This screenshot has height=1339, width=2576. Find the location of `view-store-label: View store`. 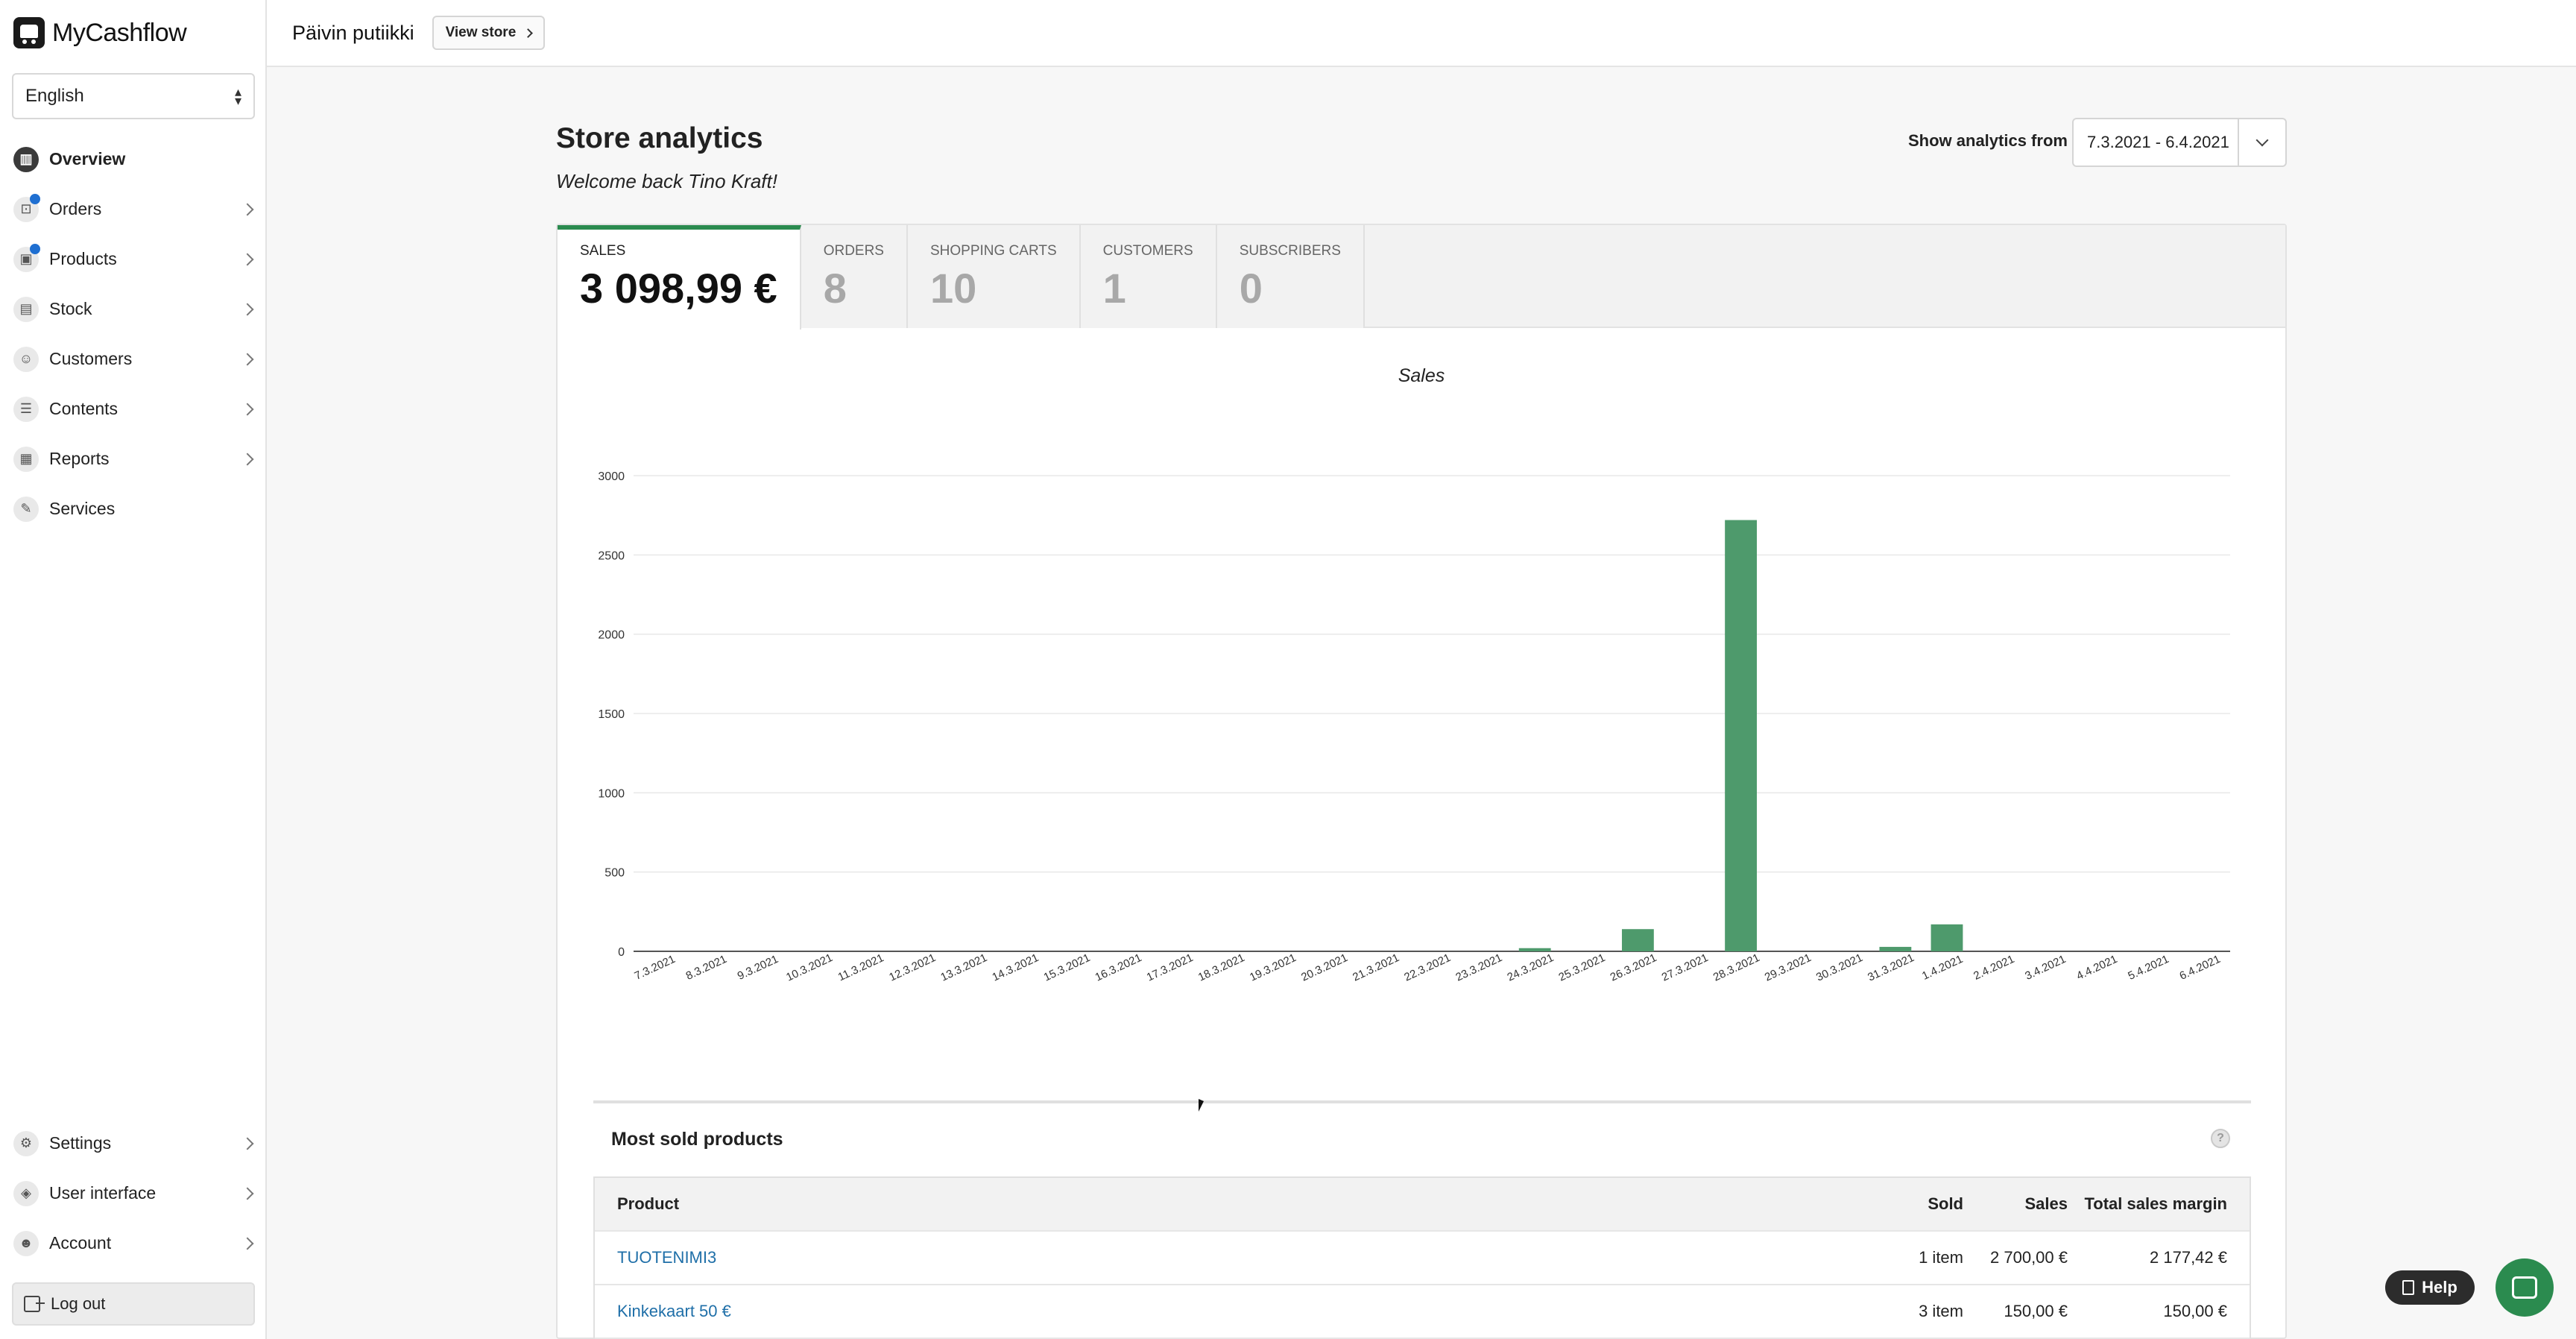

view-store-label: View store is located at coordinates (481, 32).